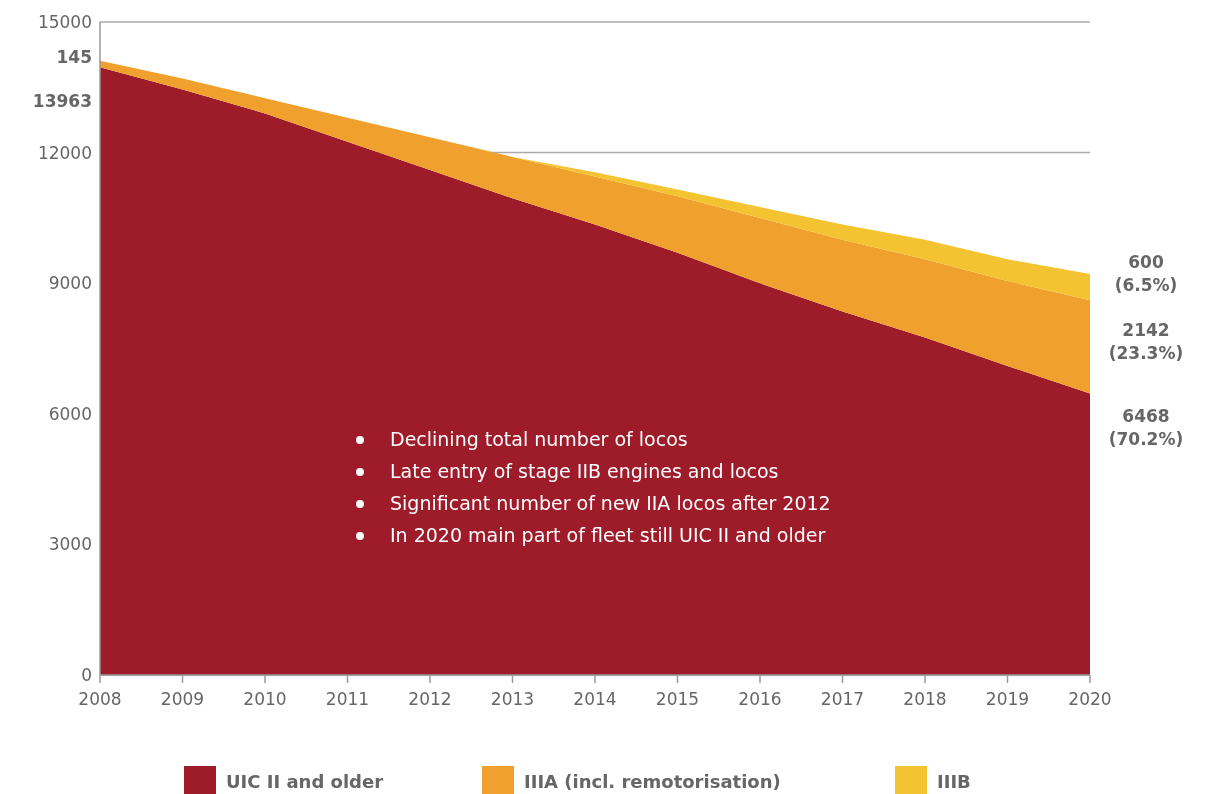 This screenshot has width=1211, height=794. Describe the element at coordinates (760, 699) in the screenshot. I see `x-tick-label: 2016` at that location.